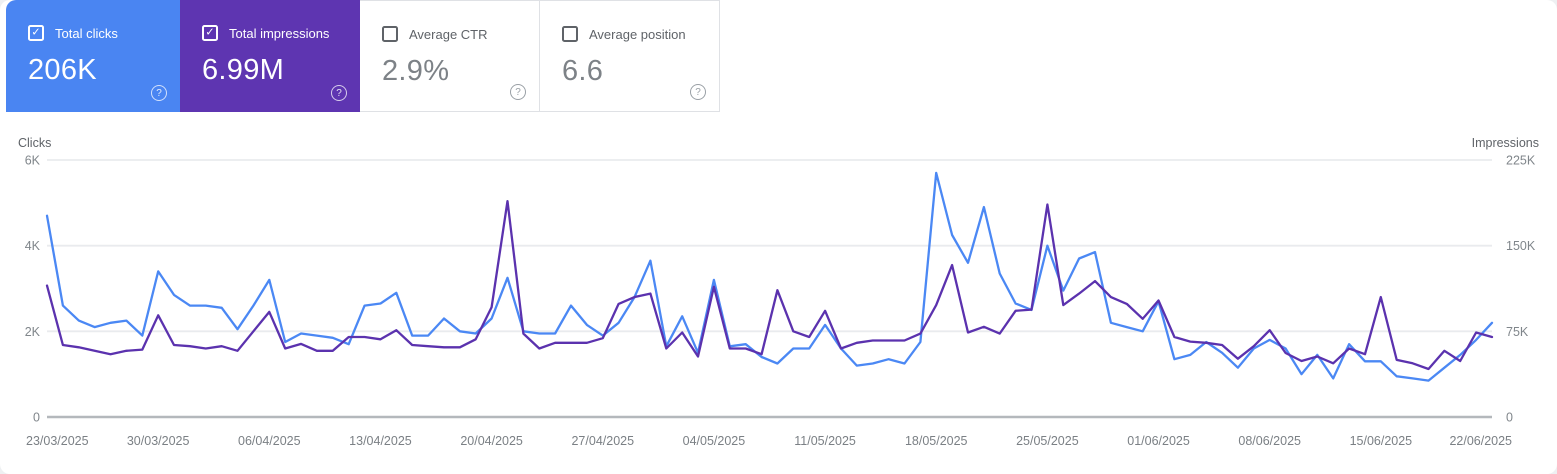 This screenshot has height=474, width=1557. What do you see at coordinates (714, 441) in the screenshot?
I see `x-axis-date-label: 04/05/2025` at bounding box center [714, 441].